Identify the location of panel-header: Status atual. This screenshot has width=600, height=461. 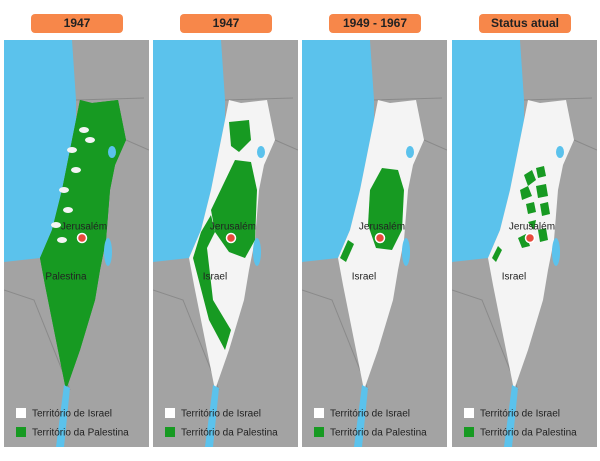
(525, 23).